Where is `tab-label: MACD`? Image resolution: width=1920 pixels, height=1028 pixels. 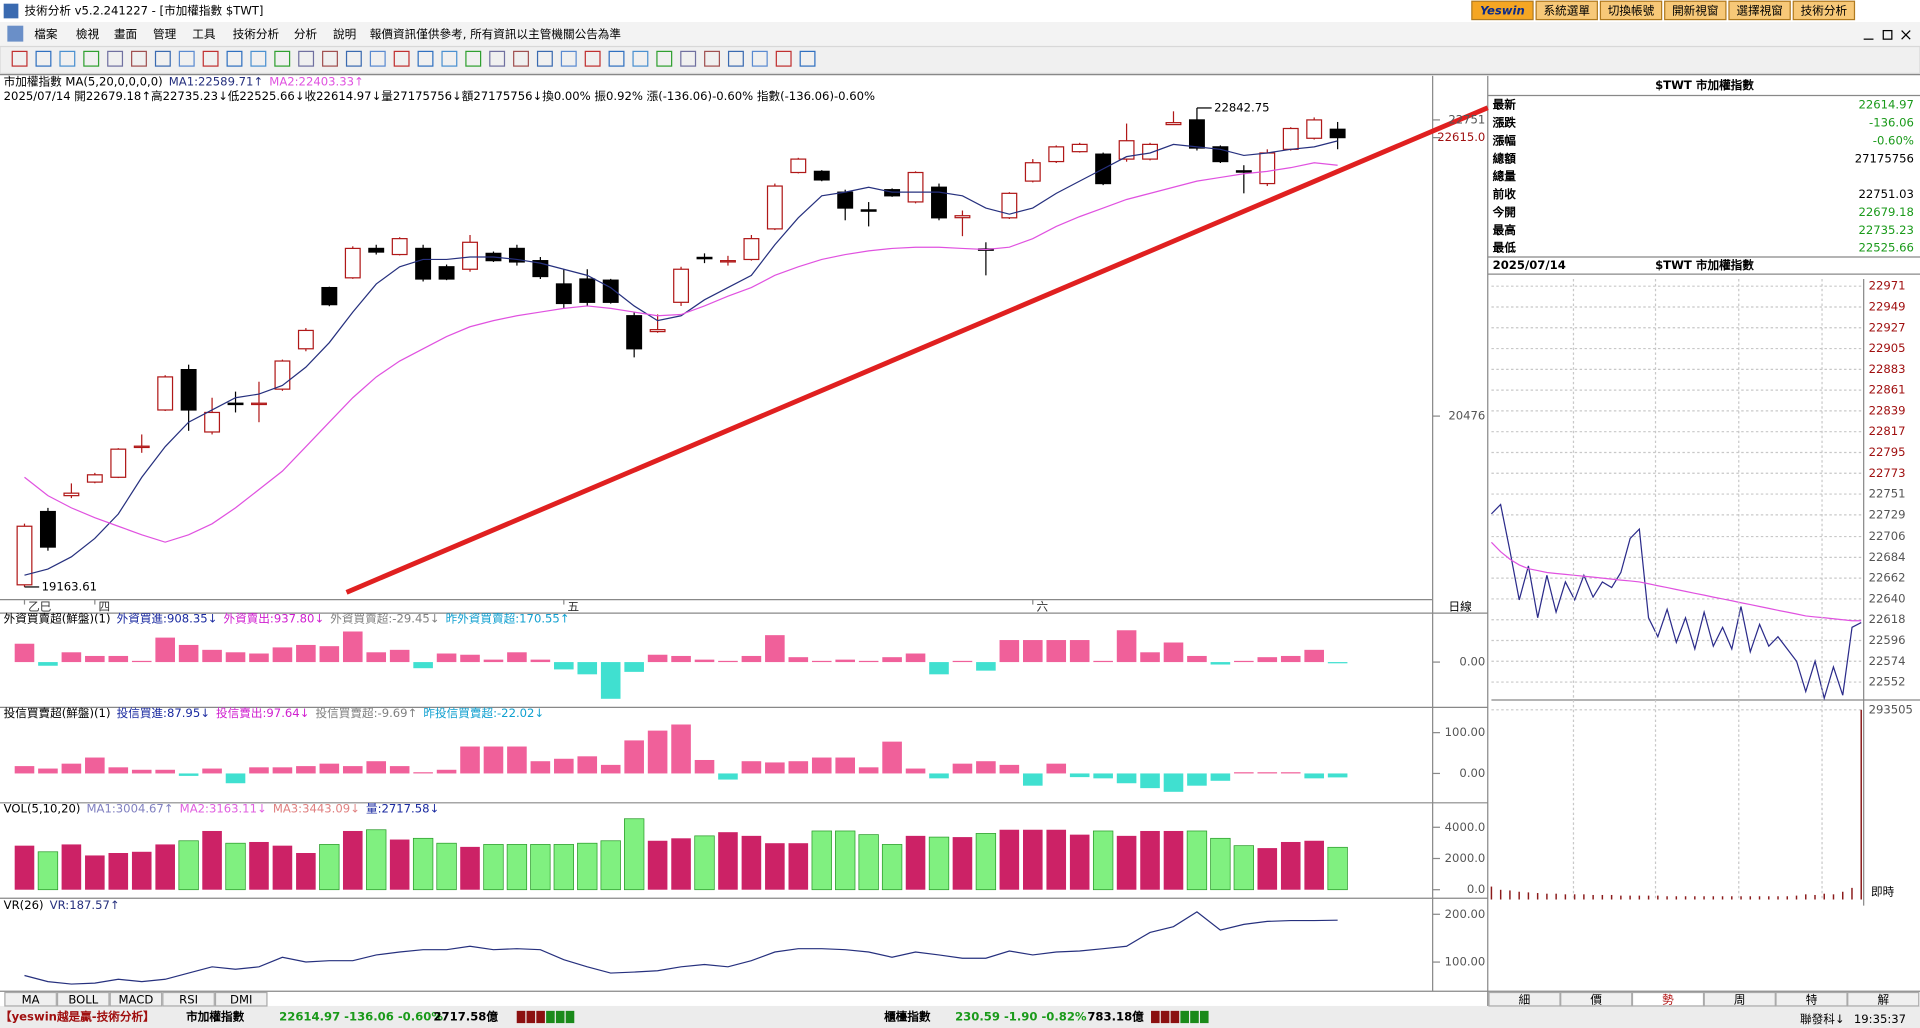
tab-label: MACD is located at coordinates (136, 999).